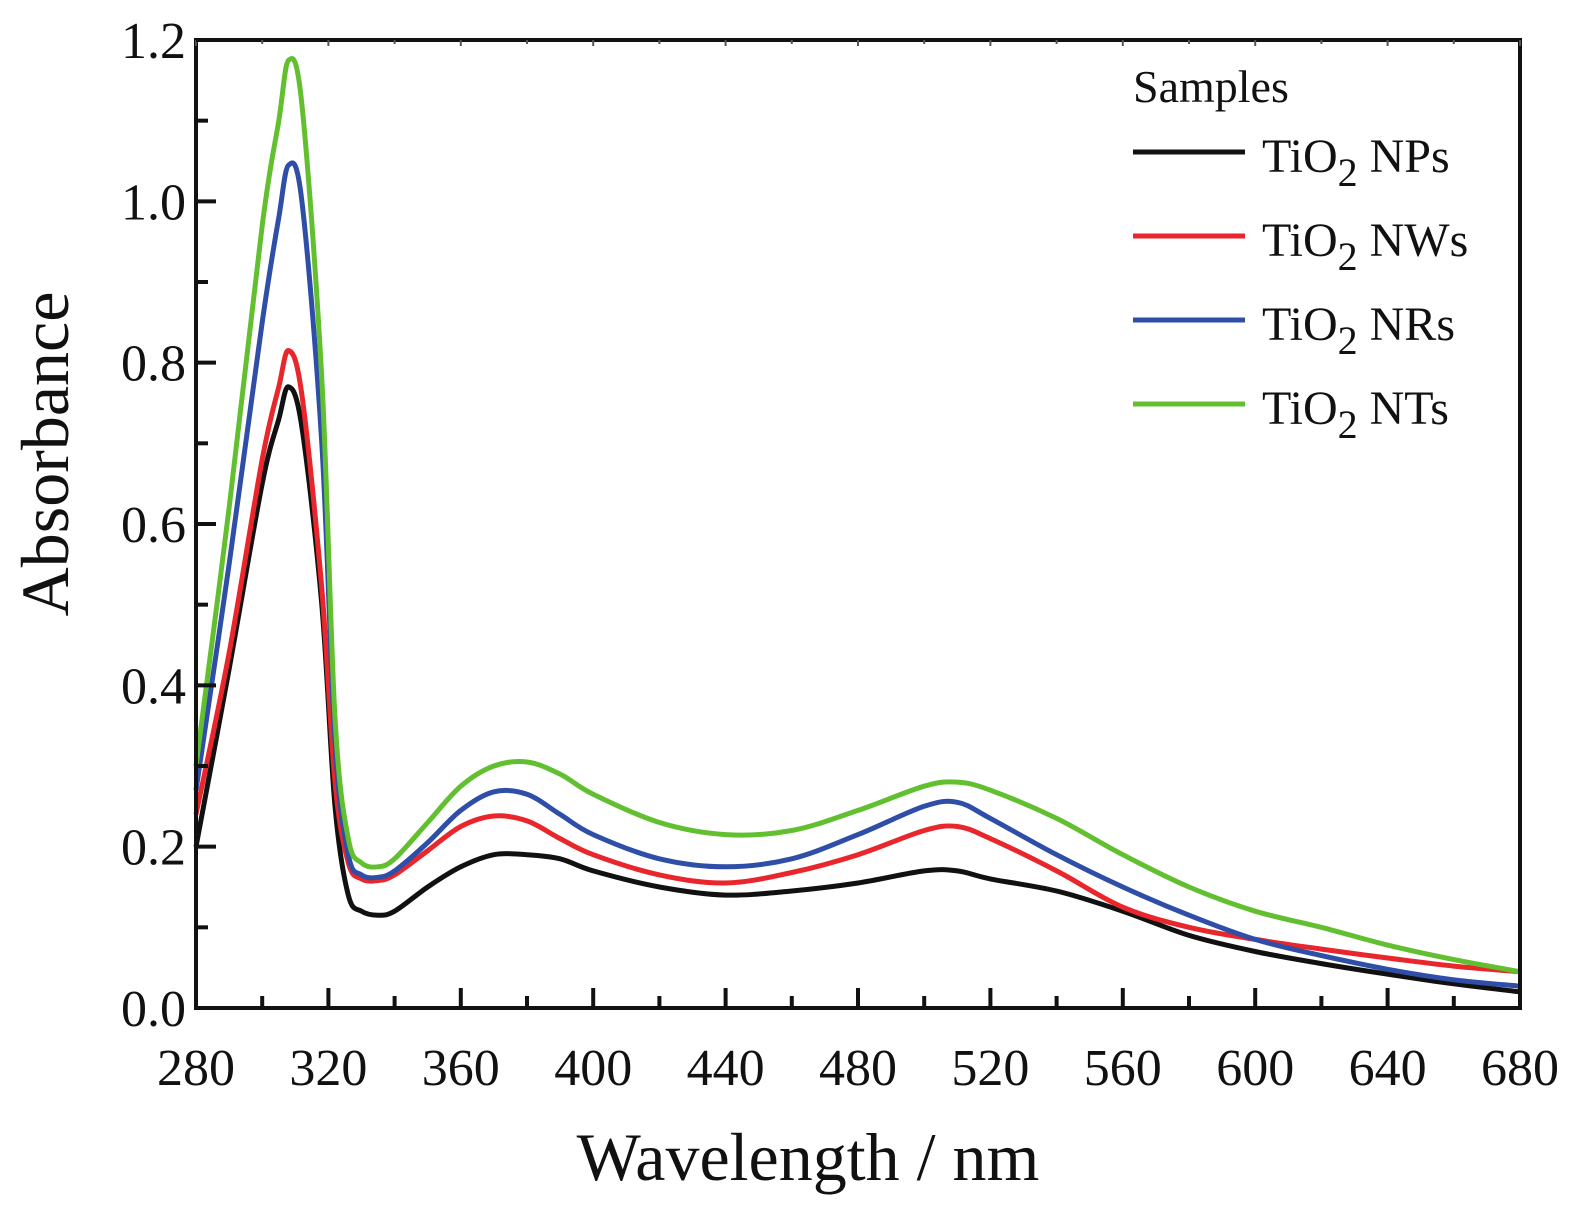  What do you see at coordinates (858, 1068) in the screenshot?
I see `x-tick-label: 480` at bounding box center [858, 1068].